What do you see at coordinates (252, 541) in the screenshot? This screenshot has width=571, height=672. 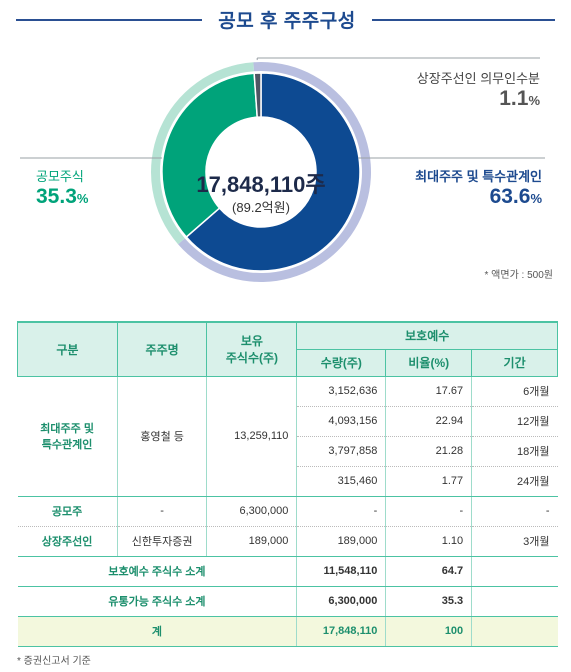 I see `group-held: 189,000` at bounding box center [252, 541].